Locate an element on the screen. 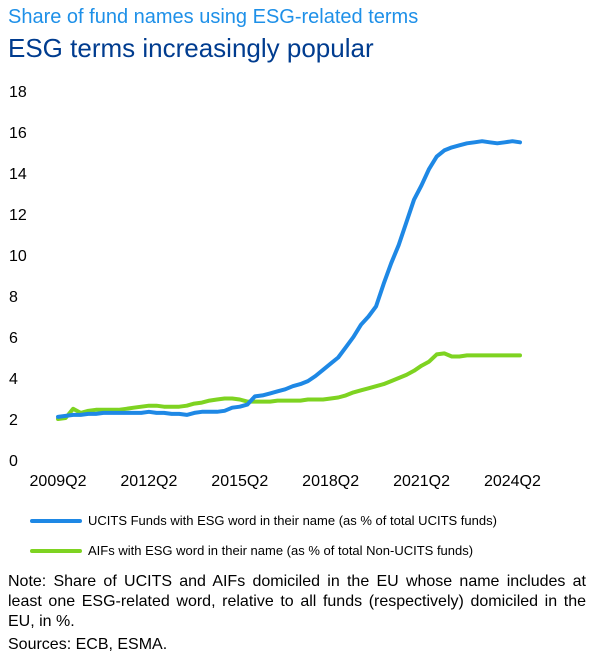  y-tick-label: 18 is located at coordinates (18, 92).